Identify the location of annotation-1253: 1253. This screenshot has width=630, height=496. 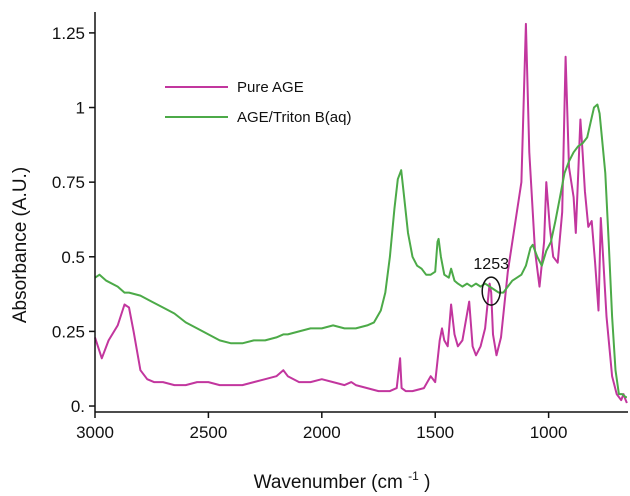
(491, 281).